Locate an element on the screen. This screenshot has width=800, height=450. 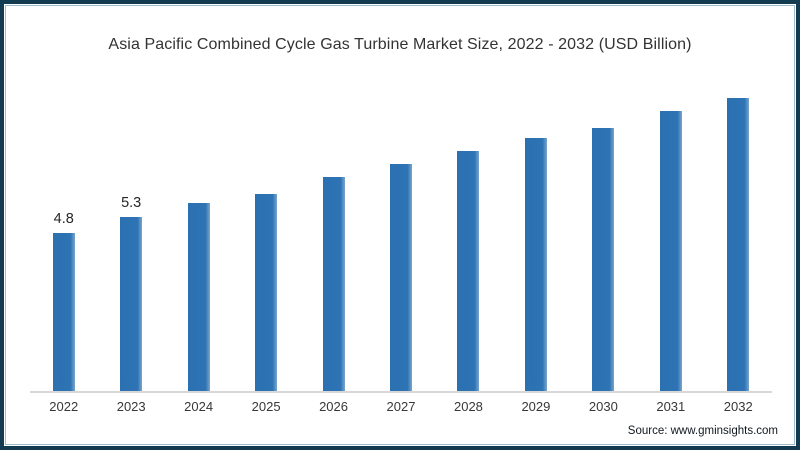
x-axis-line is located at coordinates (401, 392).